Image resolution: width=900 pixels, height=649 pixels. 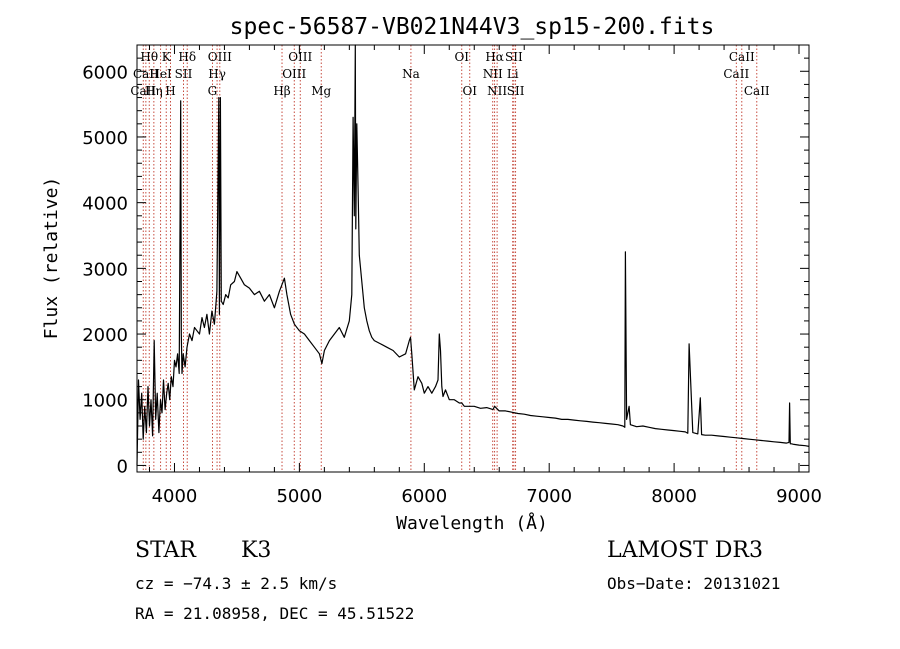 What do you see at coordinates (742, 57) in the screenshot?
I see `line-label-26: CaII` at bounding box center [742, 57].